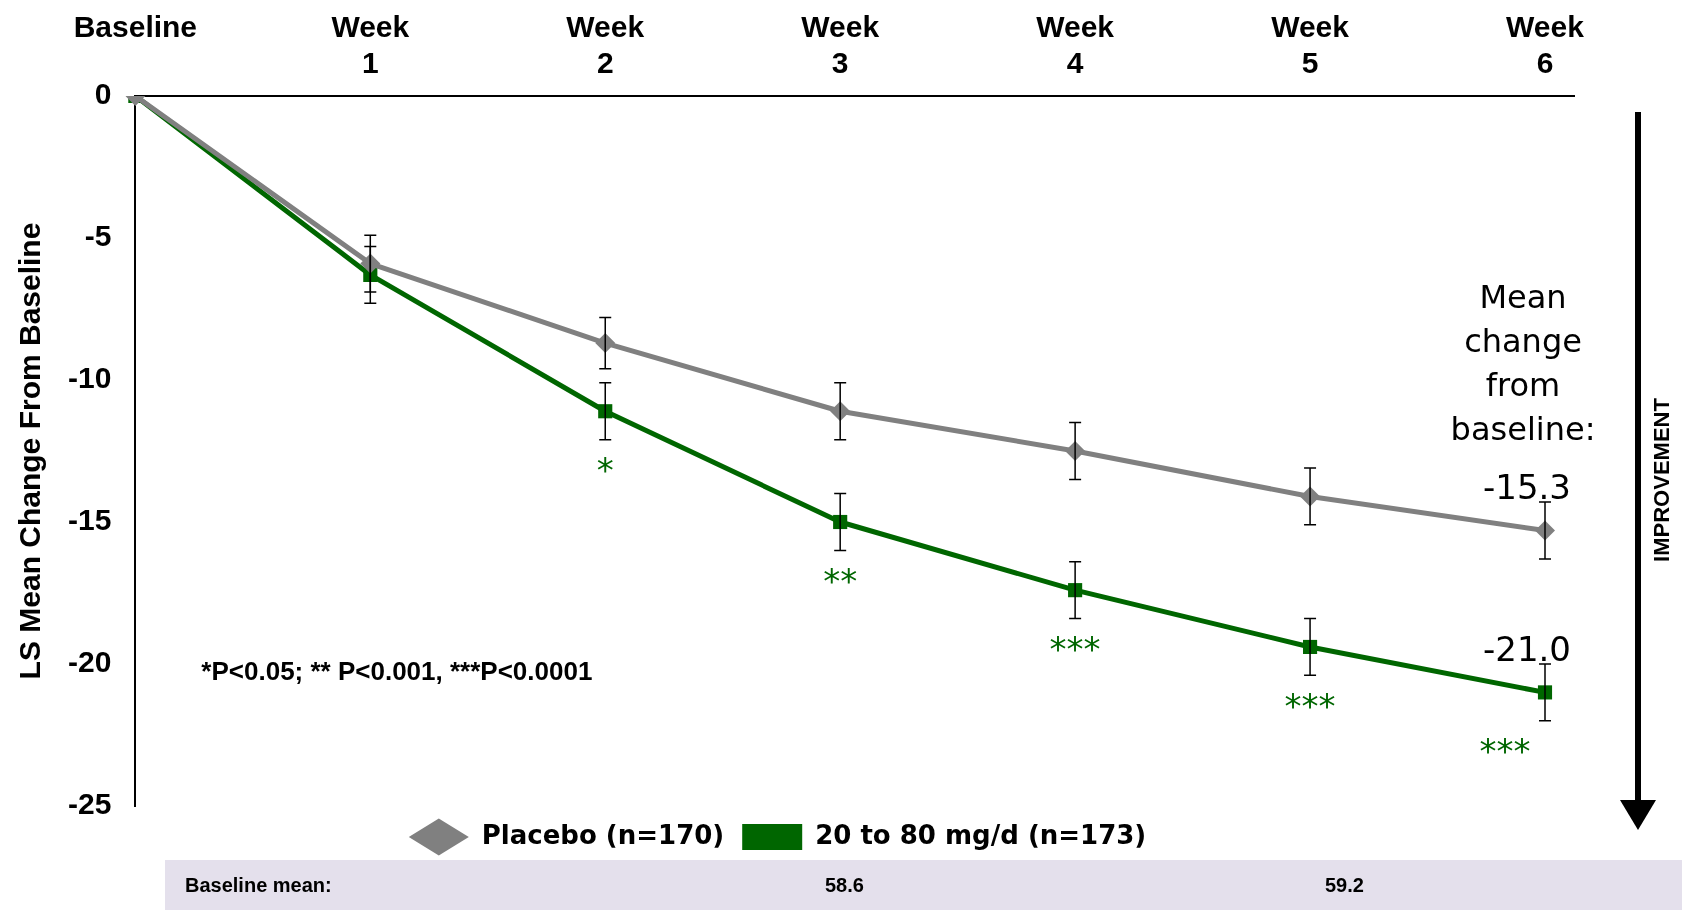 This screenshot has height=910, width=1682. Describe the element at coordinates (1075, 45) in the screenshot. I see `x-tick-label: Week 4` at that location.